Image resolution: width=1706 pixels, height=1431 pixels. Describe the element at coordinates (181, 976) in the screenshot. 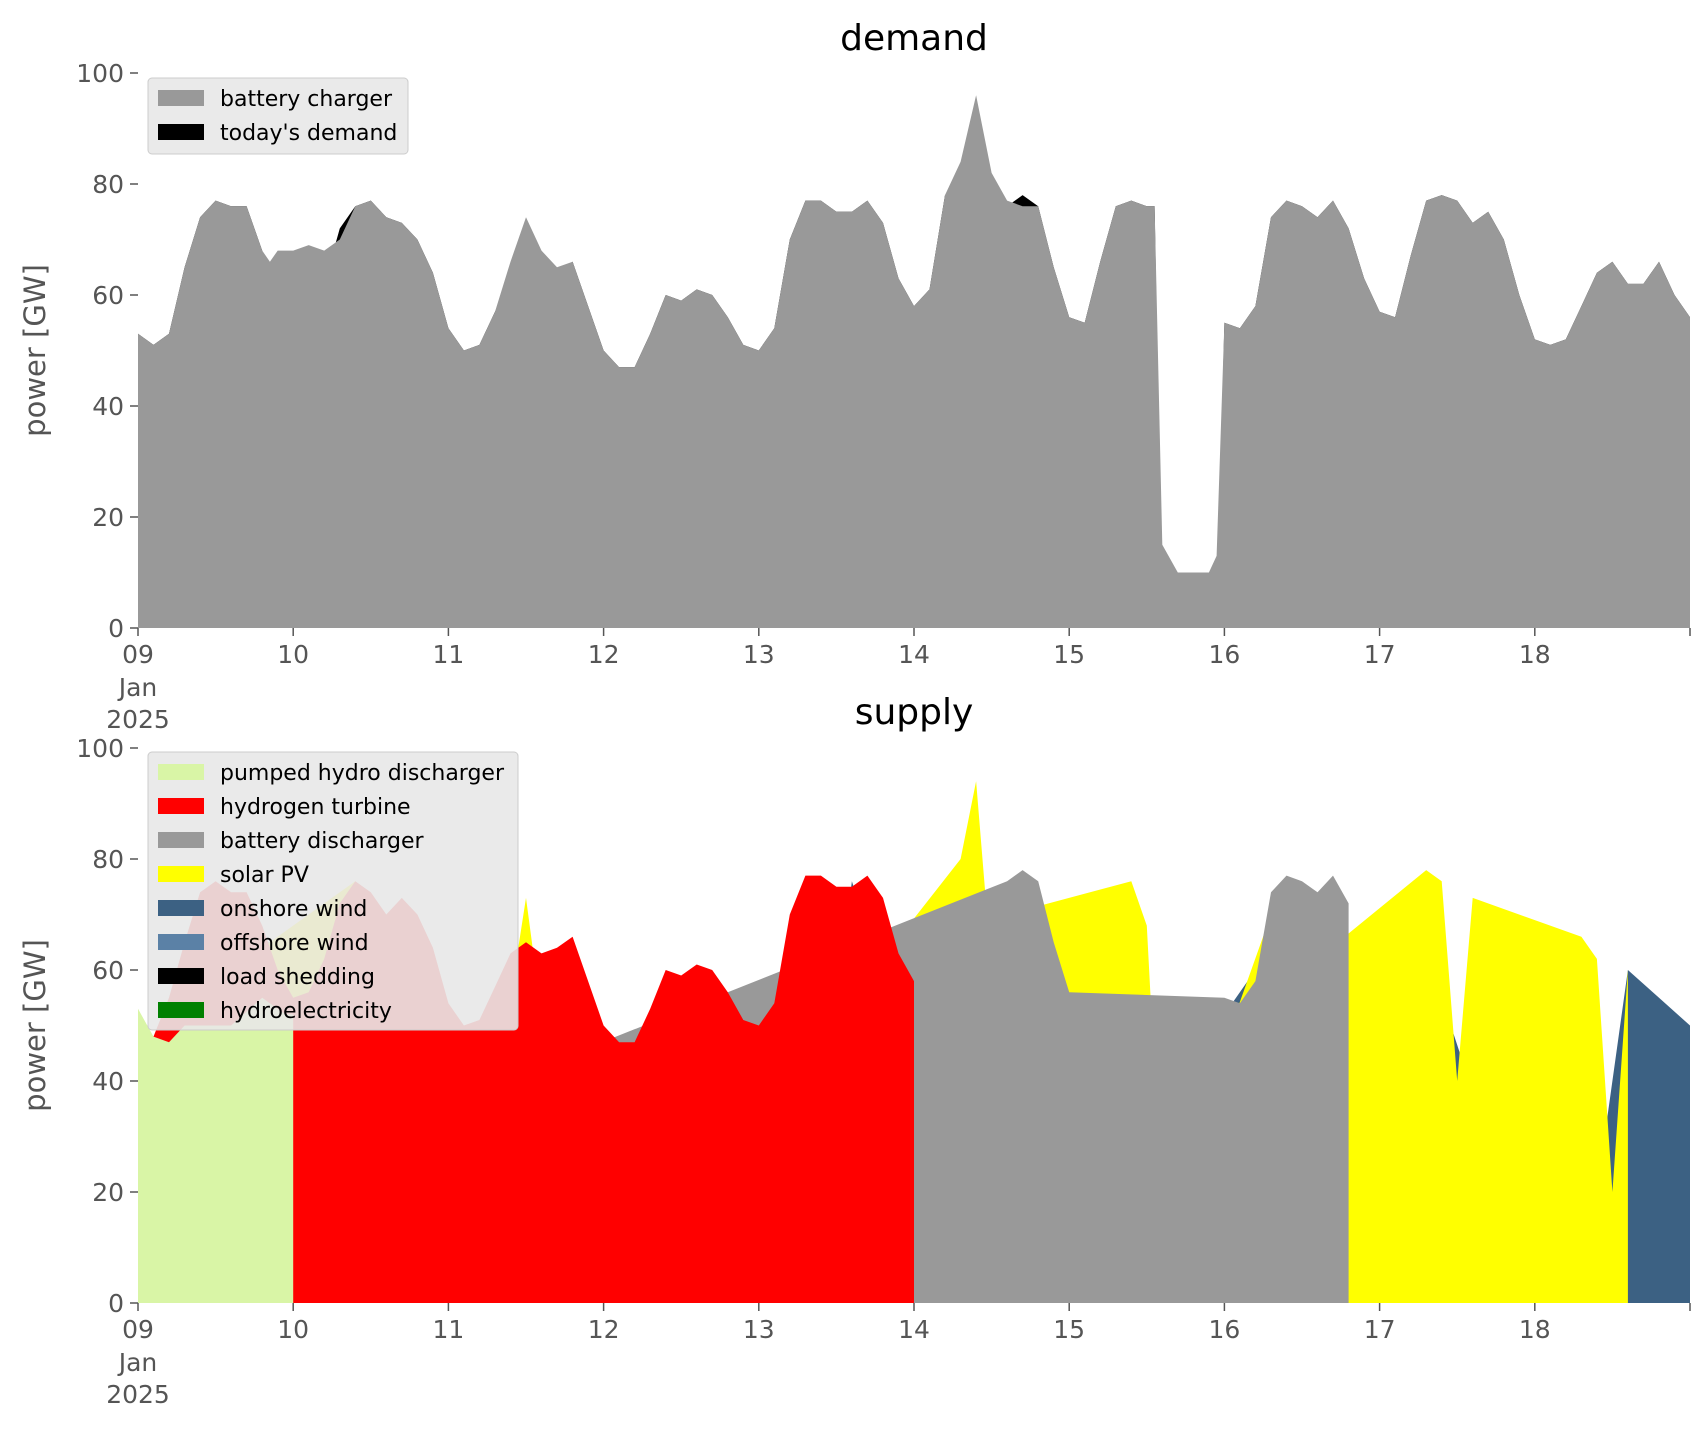

I see `legend-swatch-load-shedding` at that location.